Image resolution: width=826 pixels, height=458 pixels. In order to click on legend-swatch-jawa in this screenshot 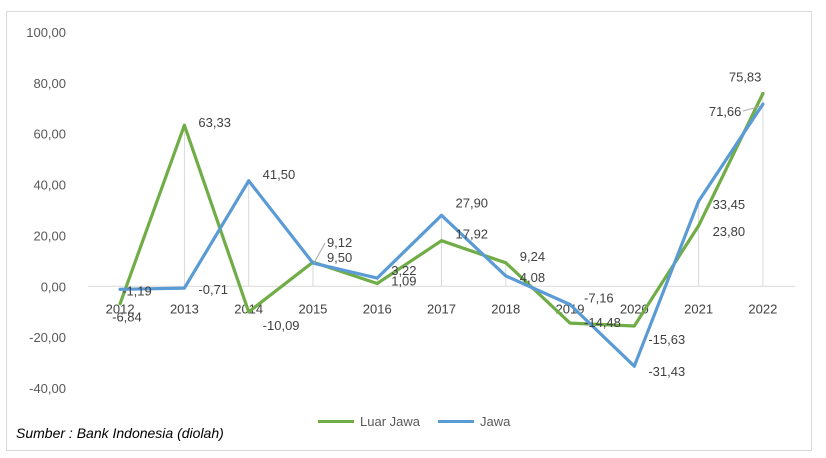, I will do `click(455, 421)`.